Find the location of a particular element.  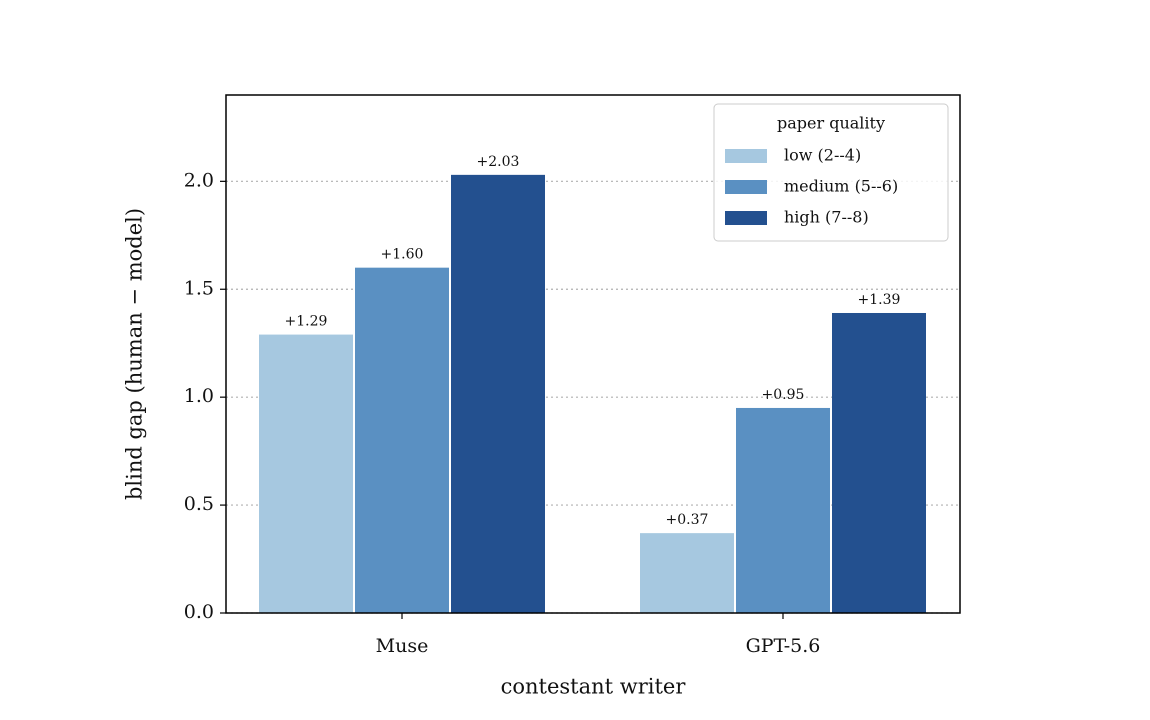

y-tick-label: 2.0 is located at coordinates (199, 180).